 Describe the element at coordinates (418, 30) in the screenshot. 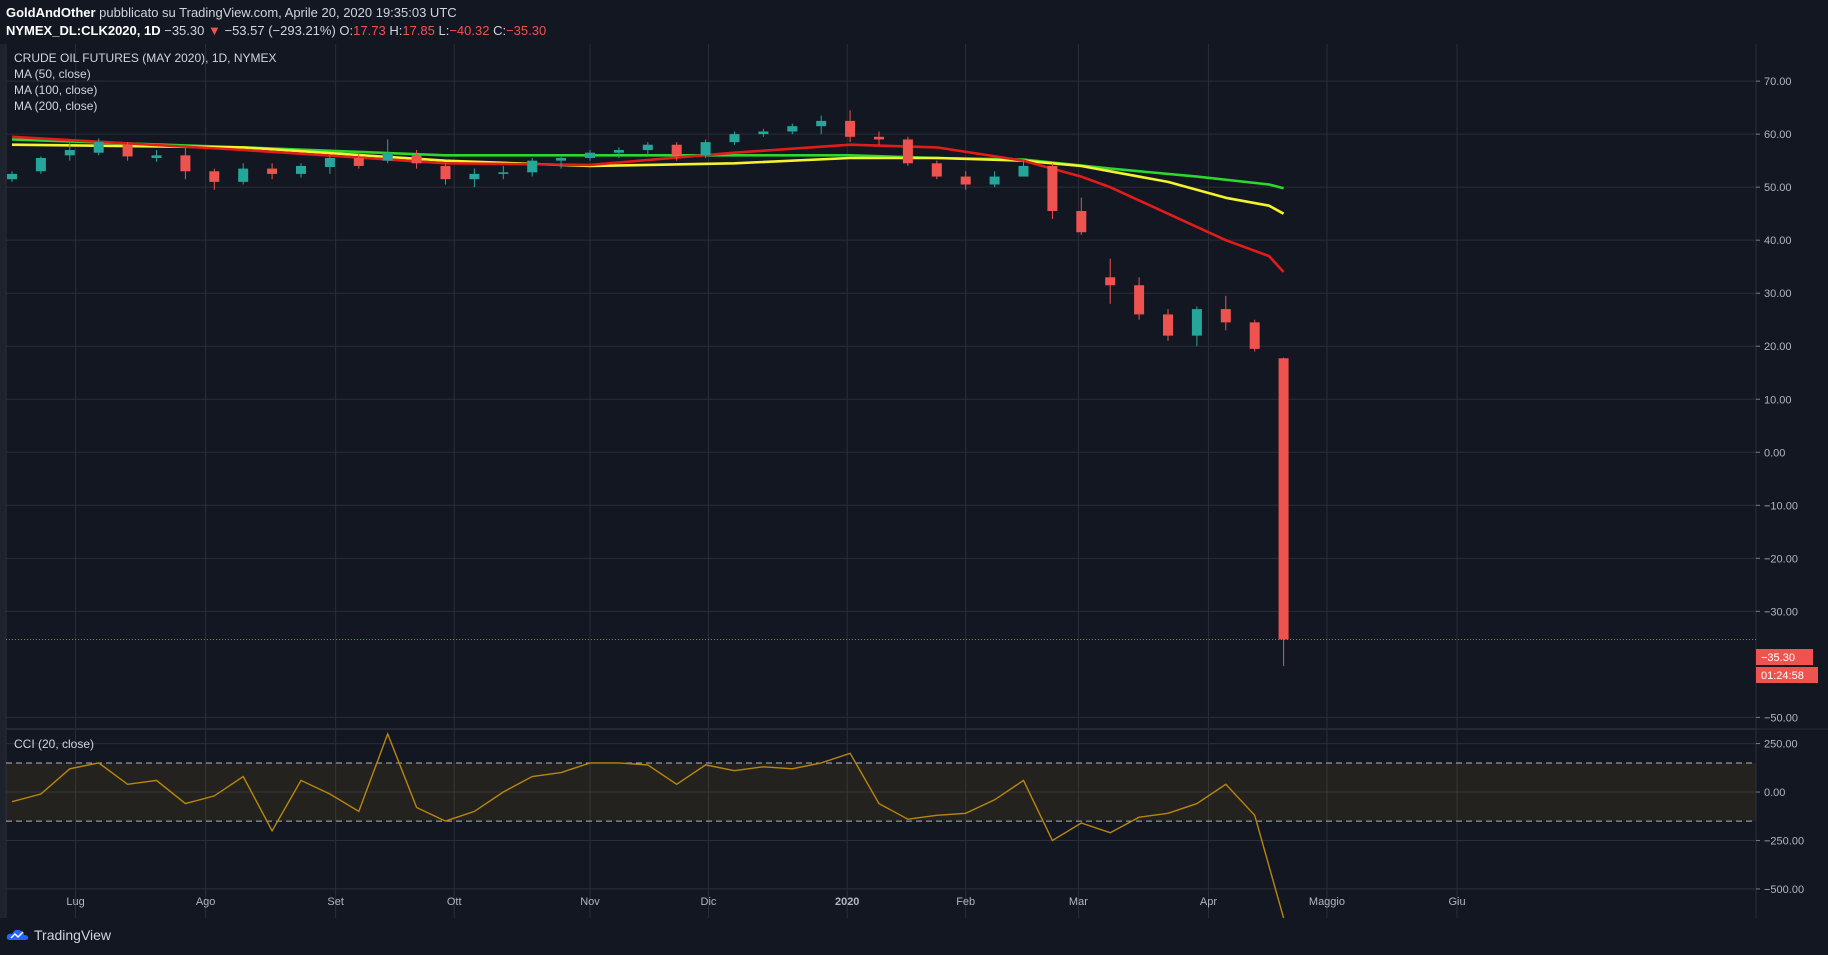

I see `high-value: 17.85` at that location.